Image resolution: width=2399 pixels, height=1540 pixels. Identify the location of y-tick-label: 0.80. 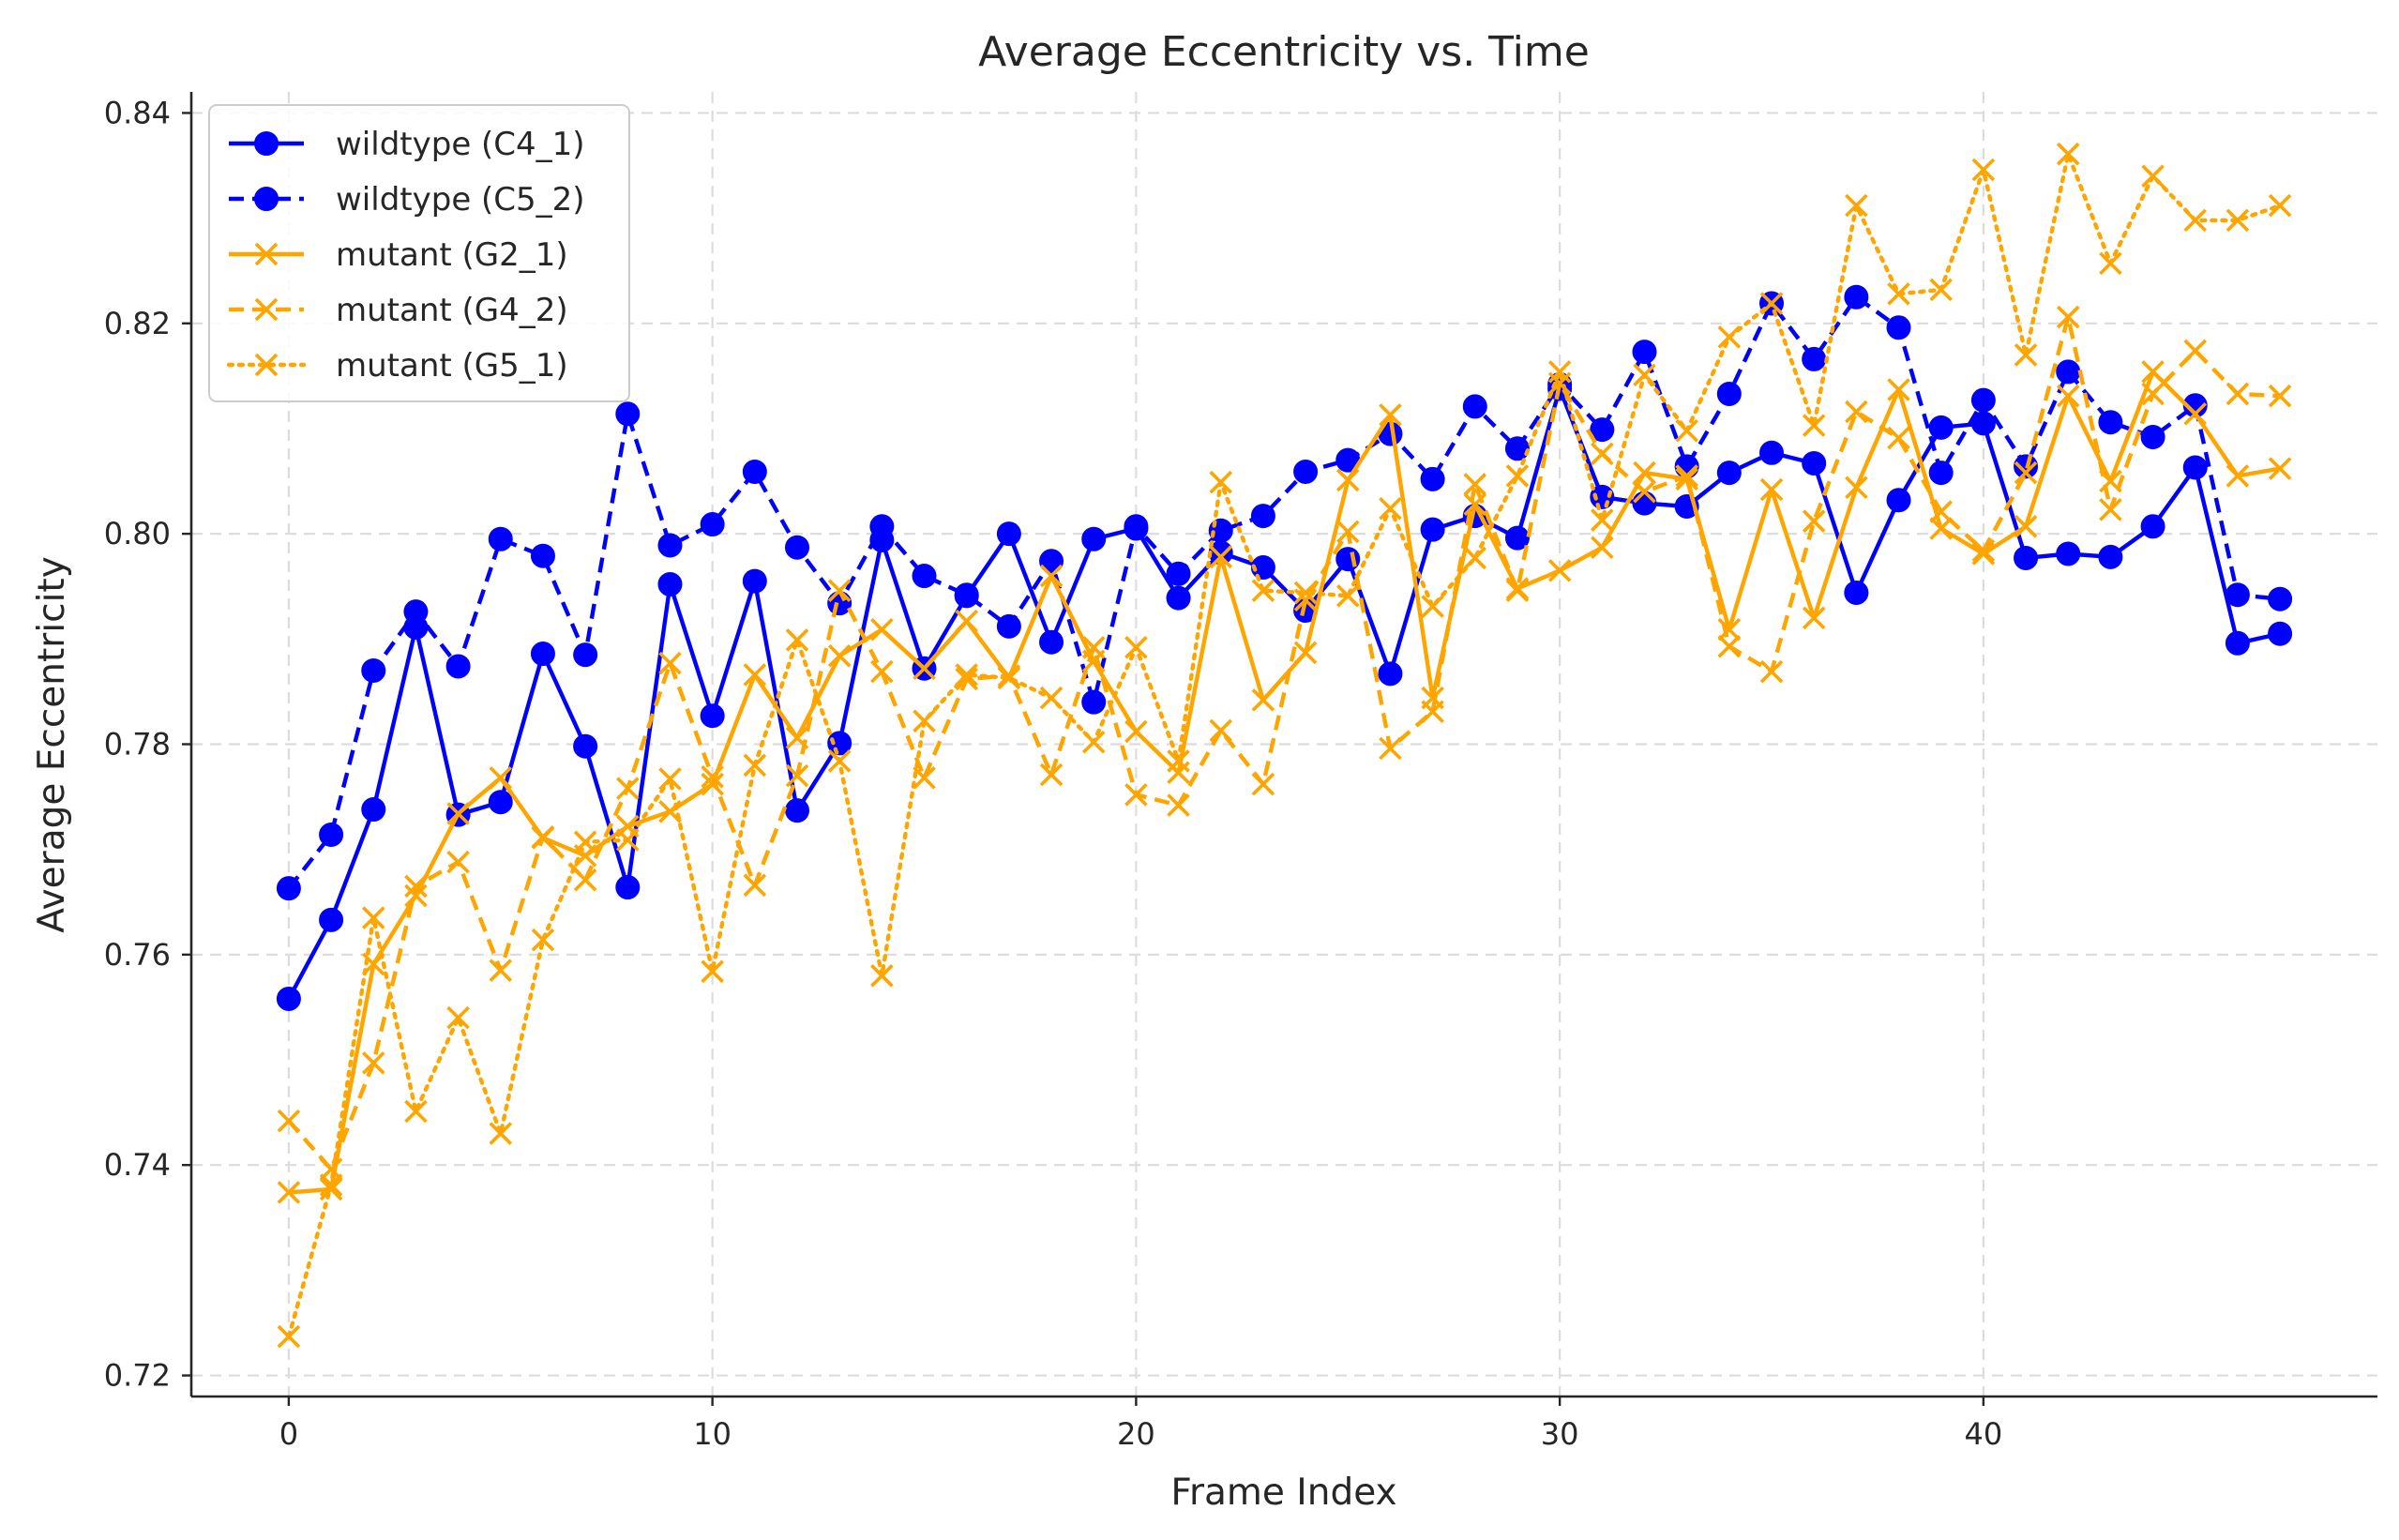
(138, 533).